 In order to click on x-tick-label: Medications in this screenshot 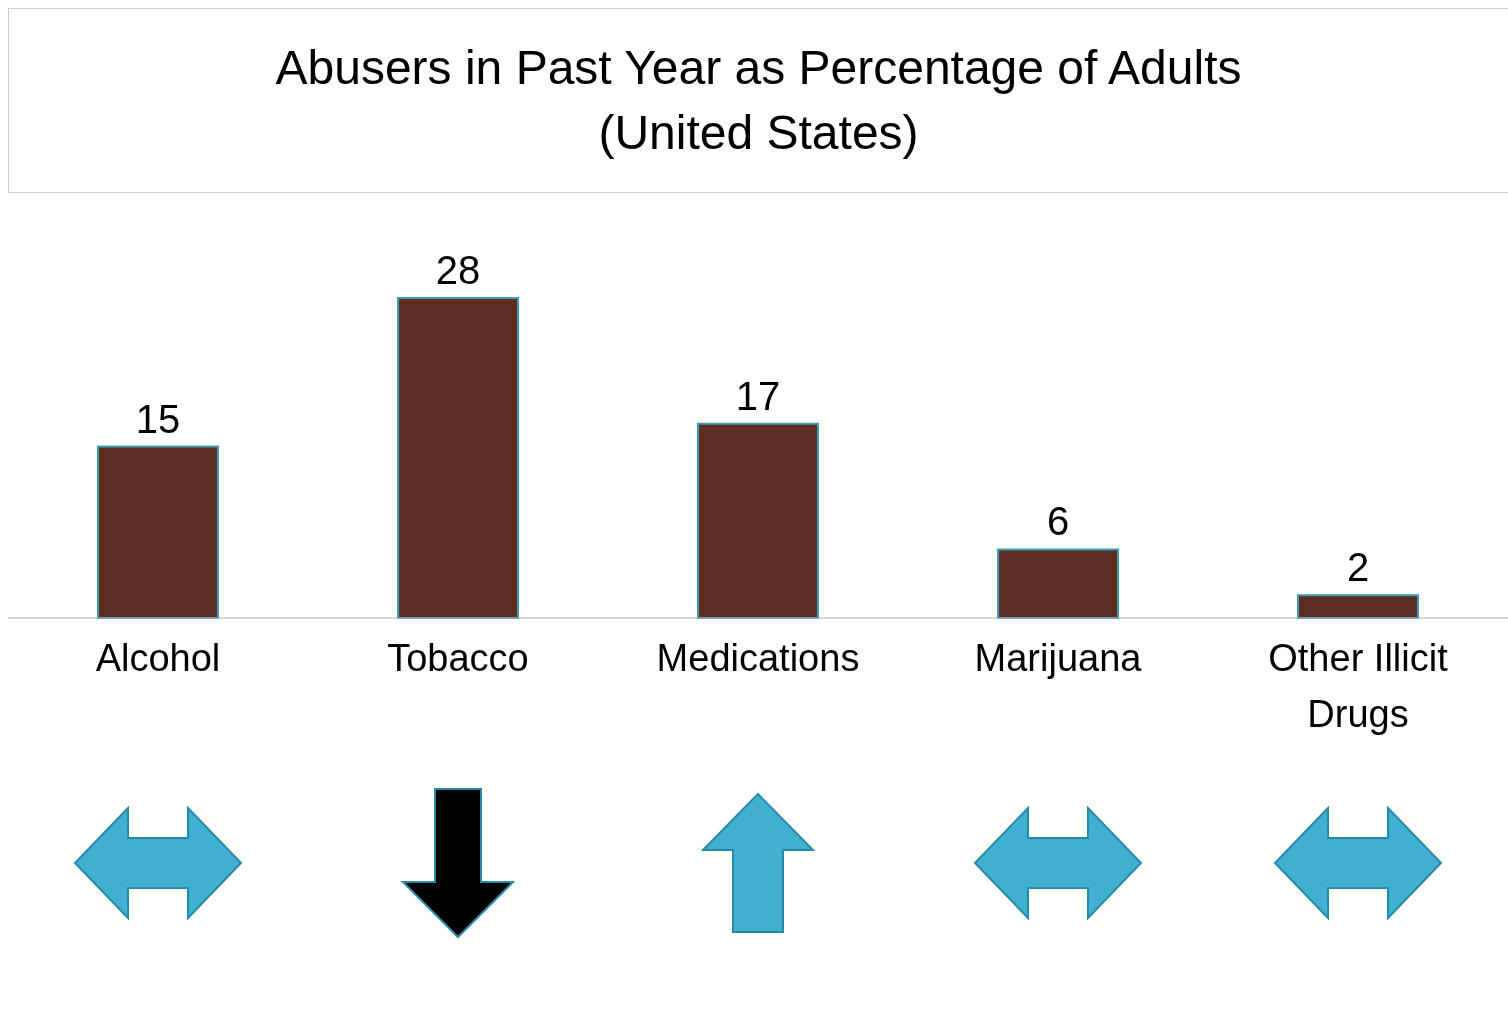, I will do `click(758, 658)`.